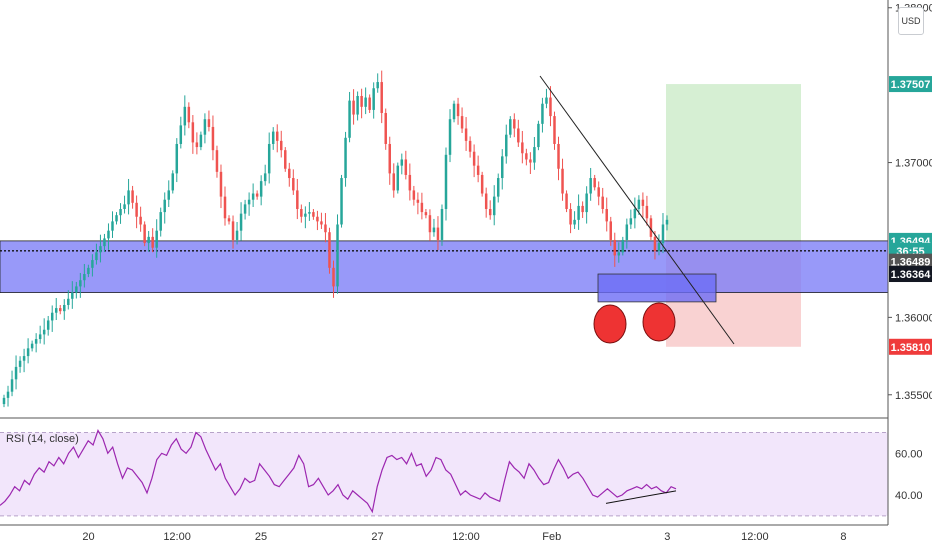 Image resolution: width=932 pixels, height=550 pixels. Describe the element at coordinates (909, 454) in the screenshot. I see `rsi-tick-label: 60.00` at that location.